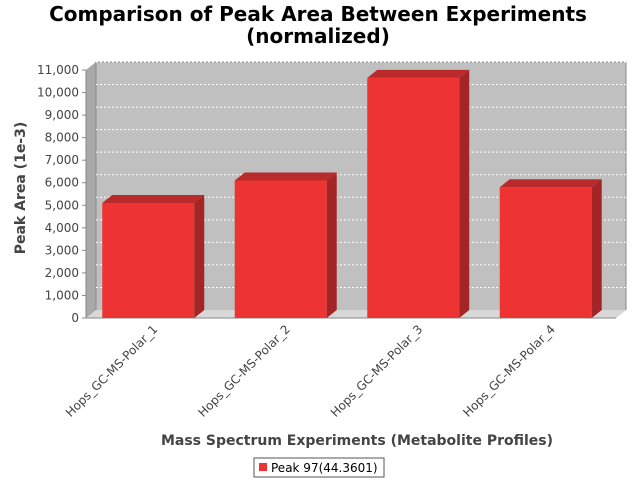 The image size is (640, 484). I want to click on legend-box, so click(319, 467).